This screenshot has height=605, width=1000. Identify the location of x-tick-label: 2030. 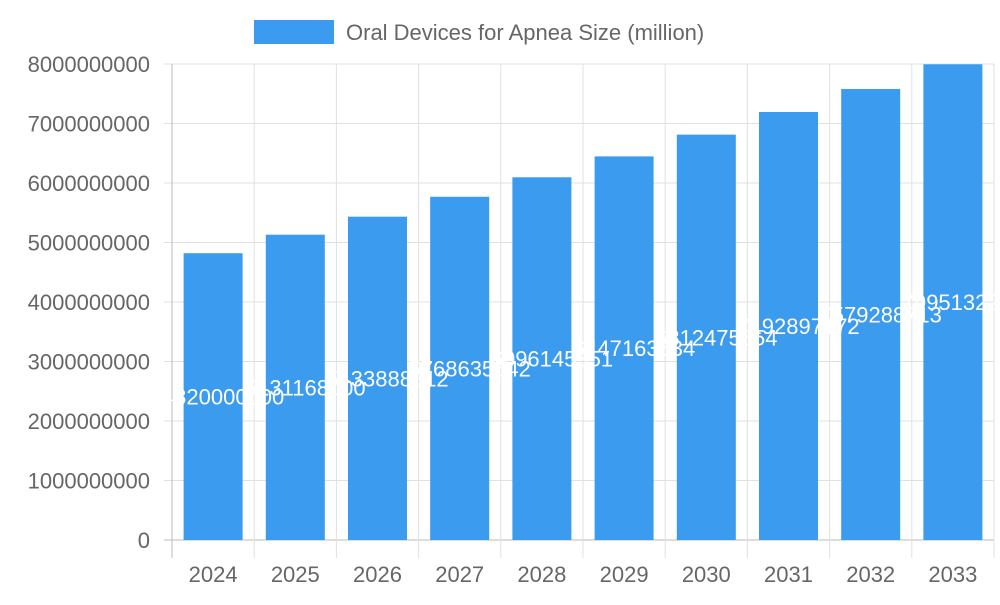
(706, 574).